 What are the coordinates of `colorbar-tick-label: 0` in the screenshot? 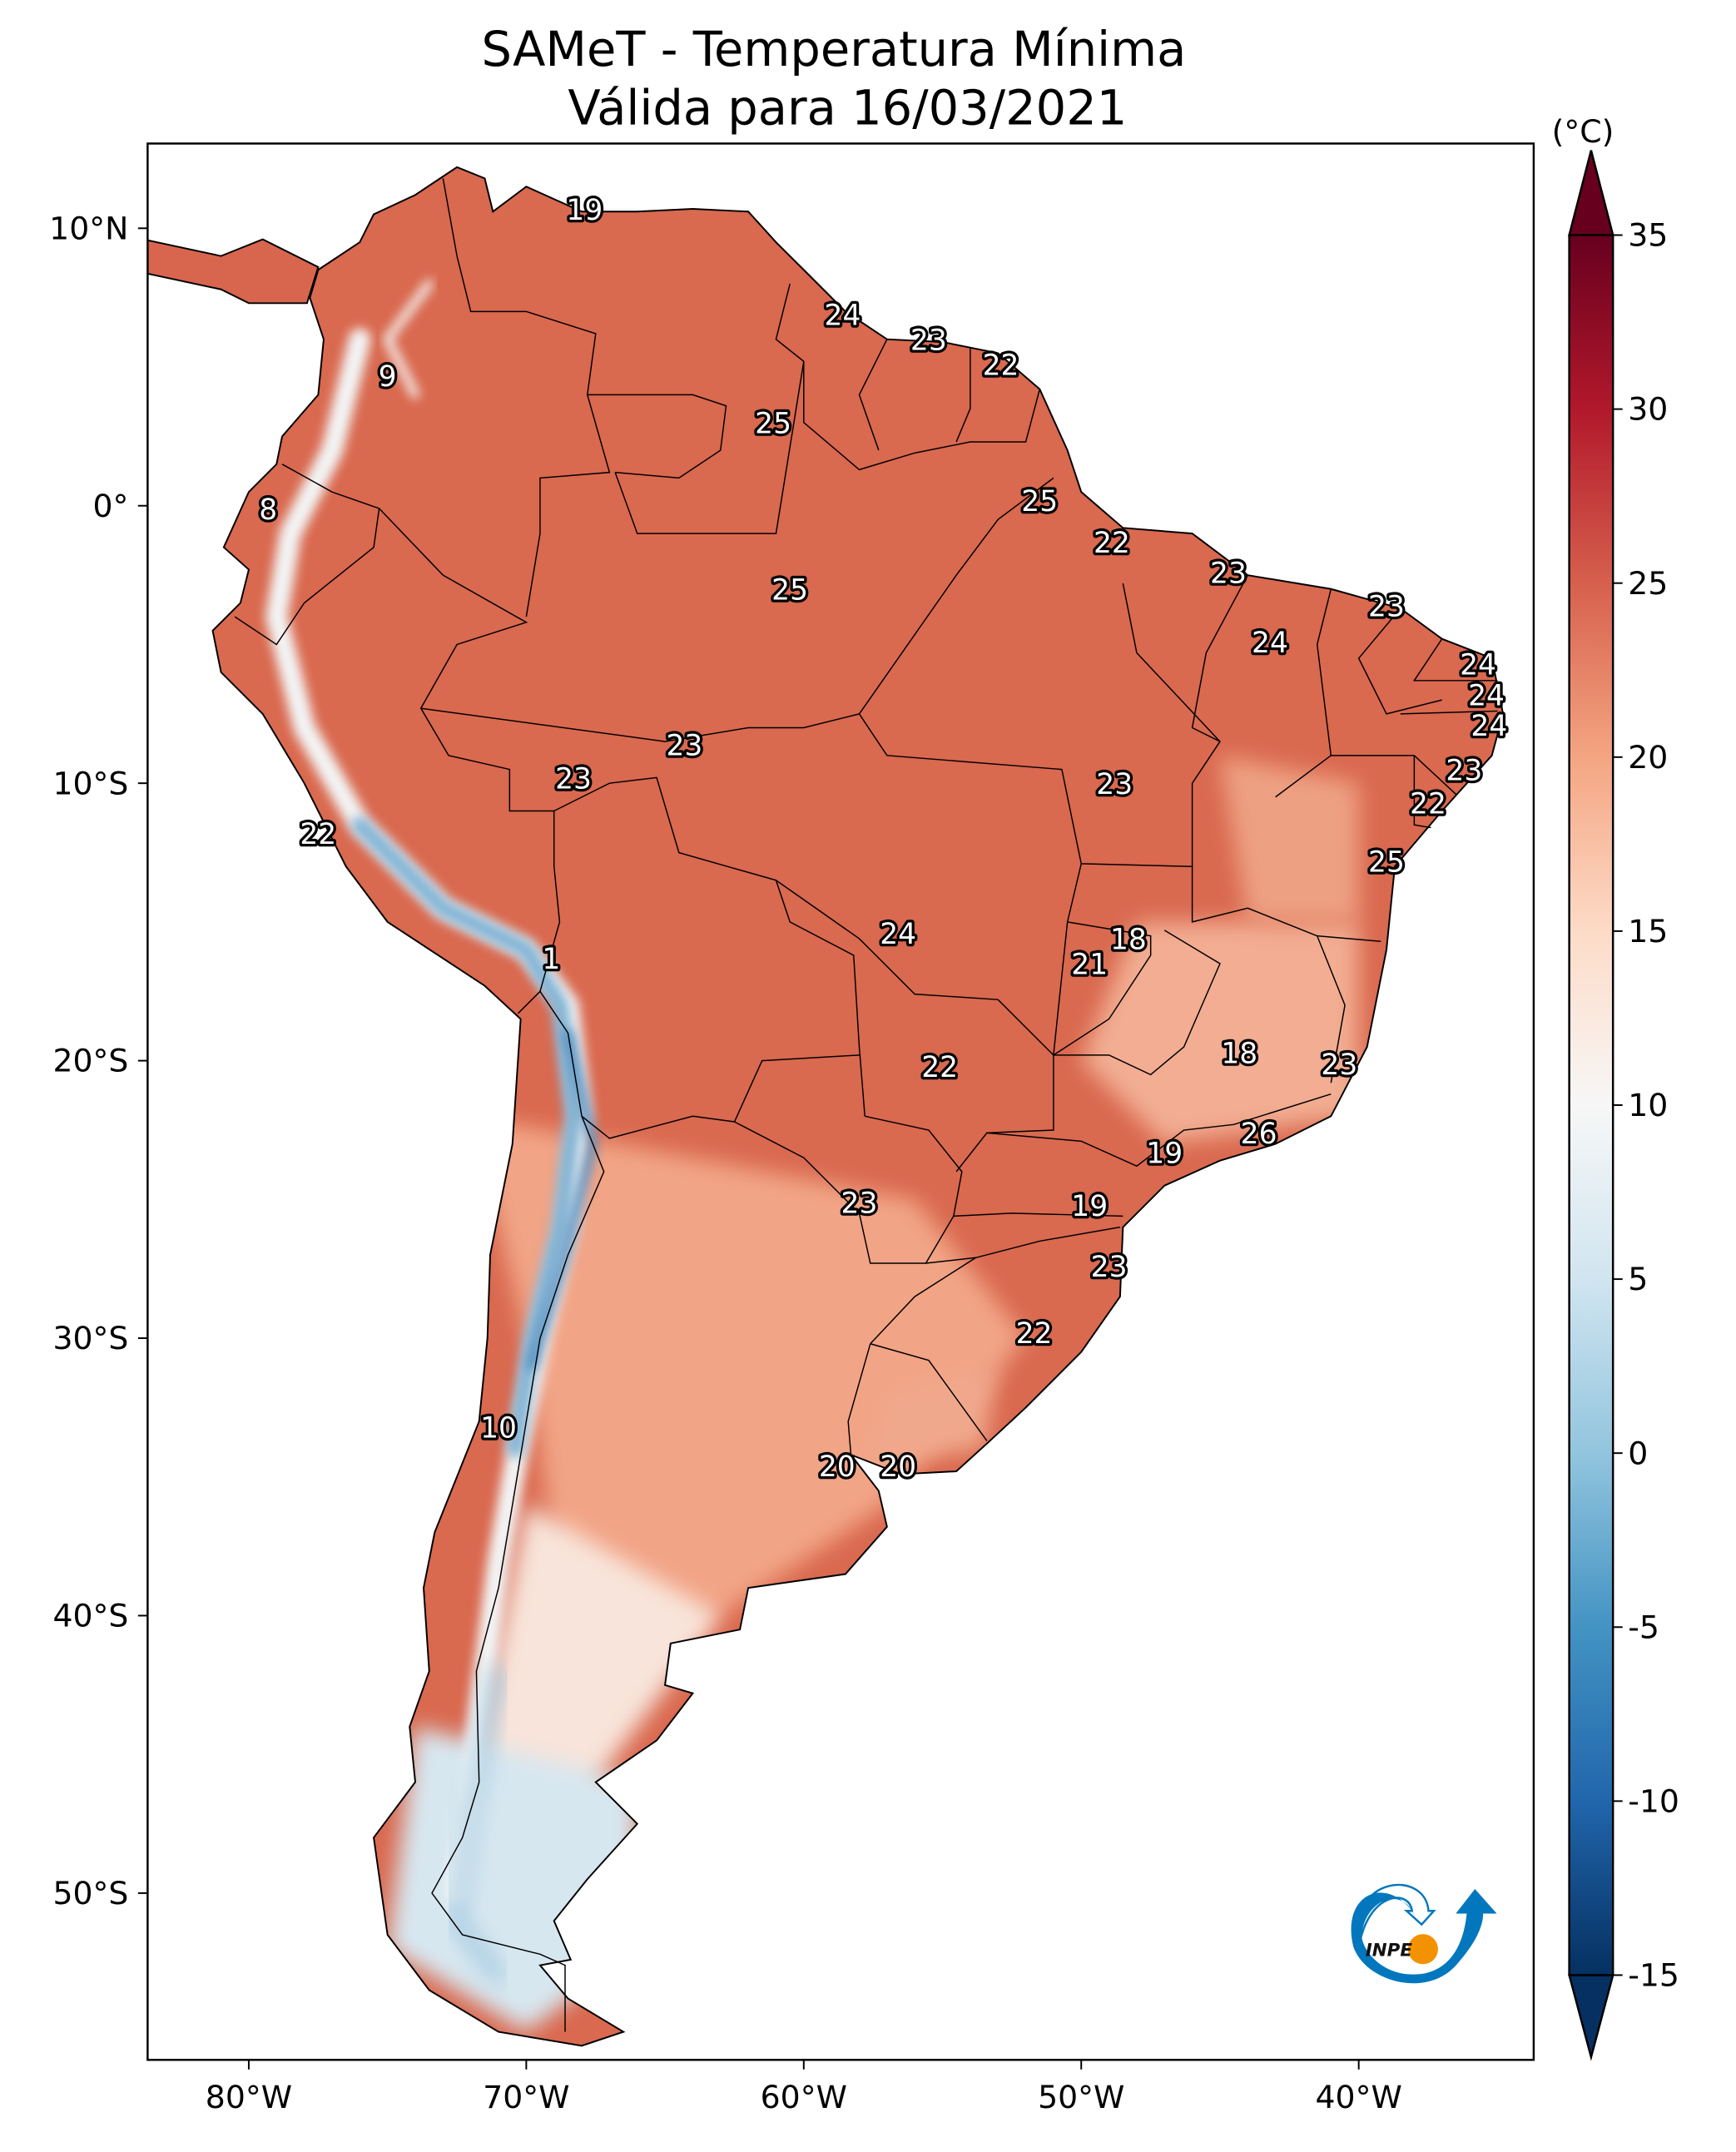 It's located at (1638, 1453).